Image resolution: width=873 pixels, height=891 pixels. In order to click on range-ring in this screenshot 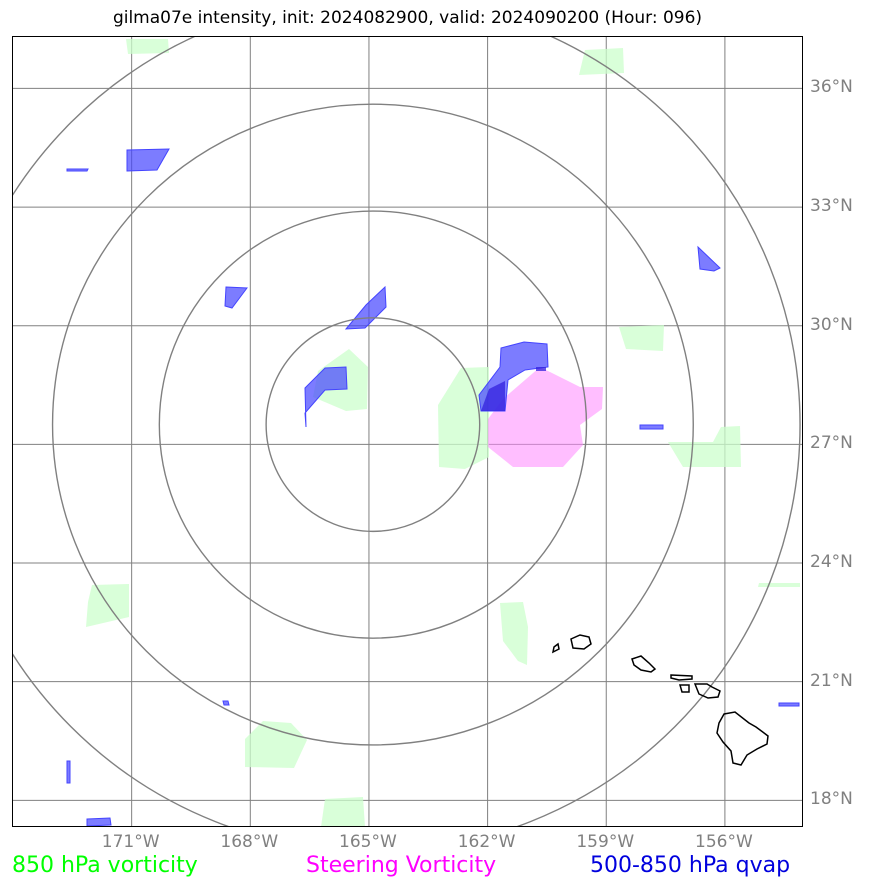, I will do `click(373, 425)`.